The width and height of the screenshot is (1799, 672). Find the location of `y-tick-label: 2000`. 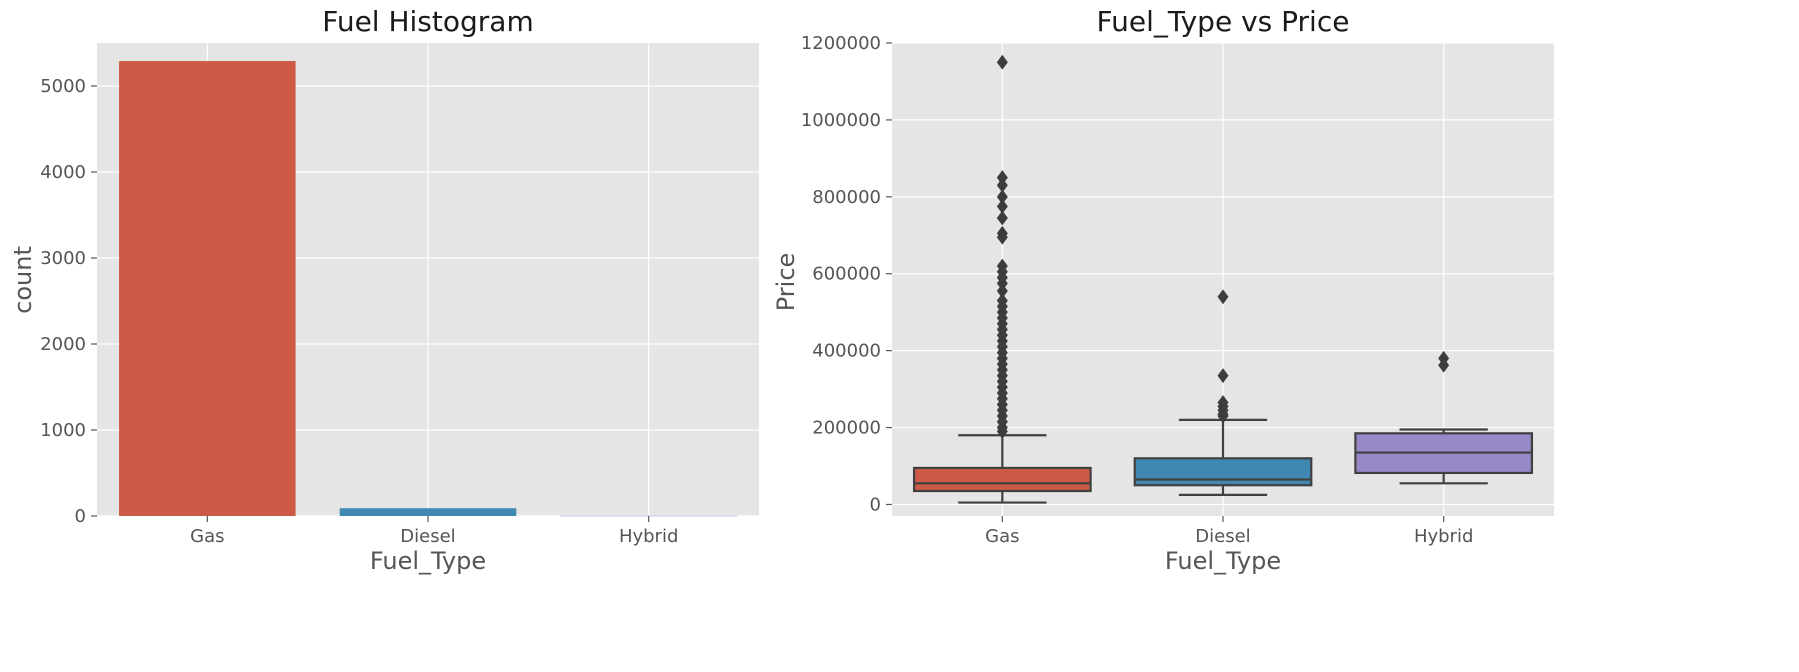

y-tick-label: 2000 is located at coordinates (63, 344).